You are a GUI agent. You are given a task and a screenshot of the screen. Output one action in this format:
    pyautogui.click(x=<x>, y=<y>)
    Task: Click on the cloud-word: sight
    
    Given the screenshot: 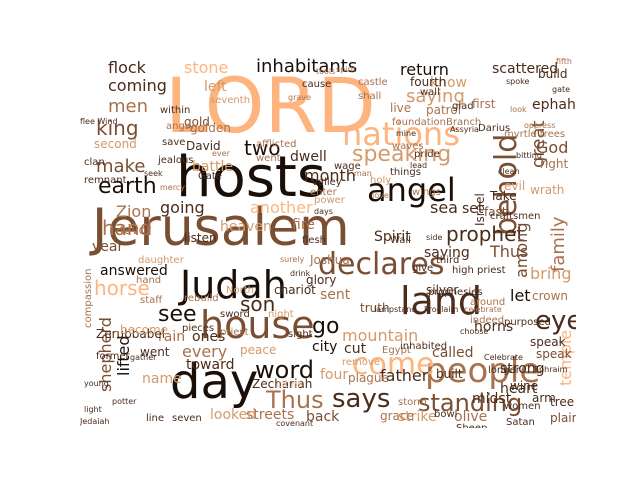 What is the action you would take?
    pyautogui.click(x=300, y=334)
    